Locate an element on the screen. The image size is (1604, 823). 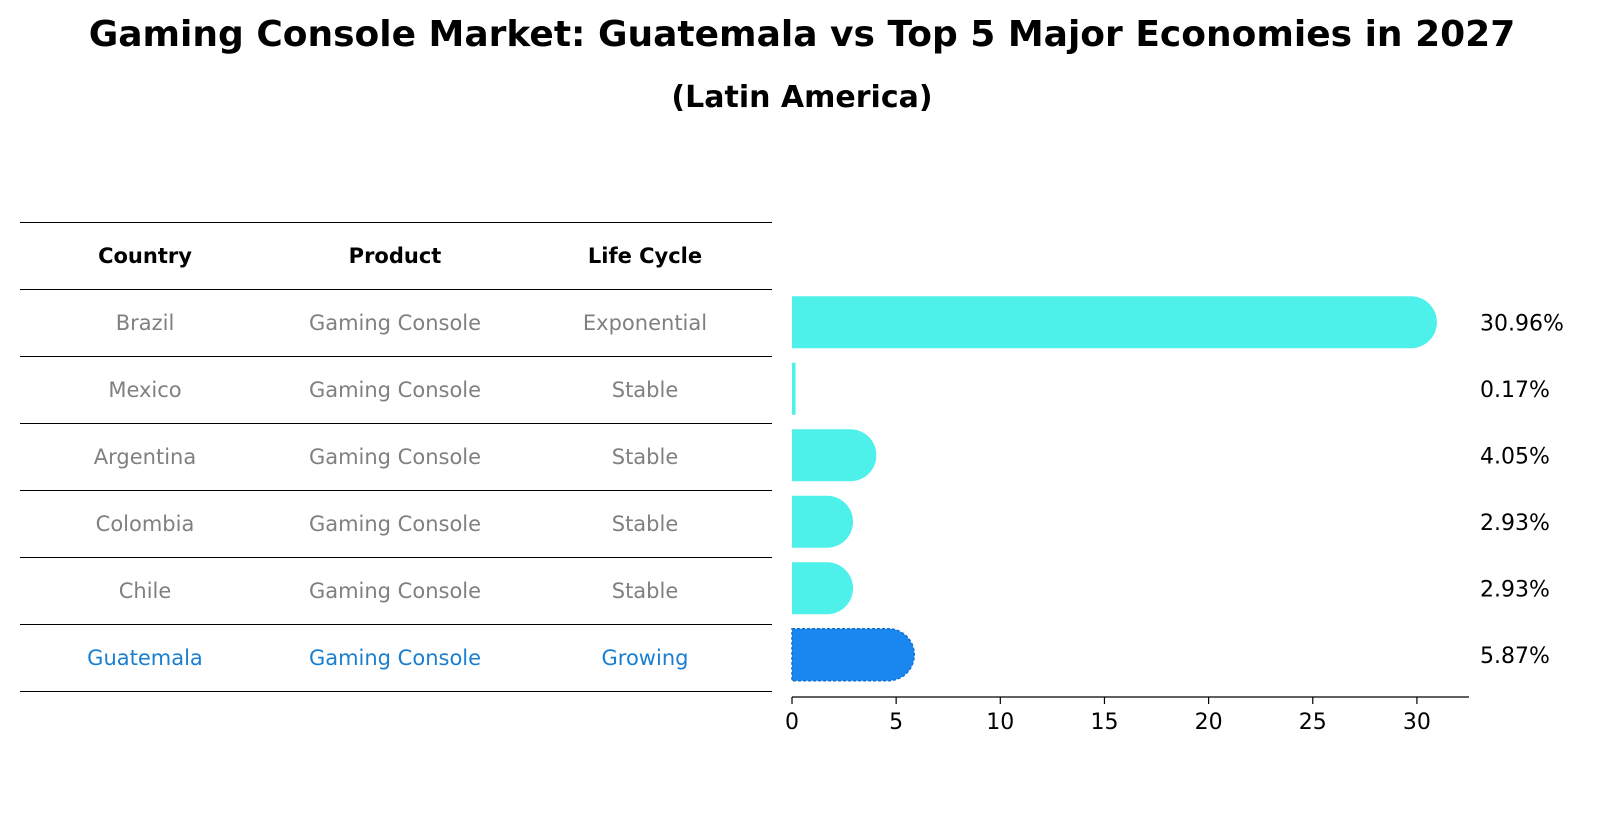
table-header-row: Country Product Life Cycle is located at coordinates (396, 255).